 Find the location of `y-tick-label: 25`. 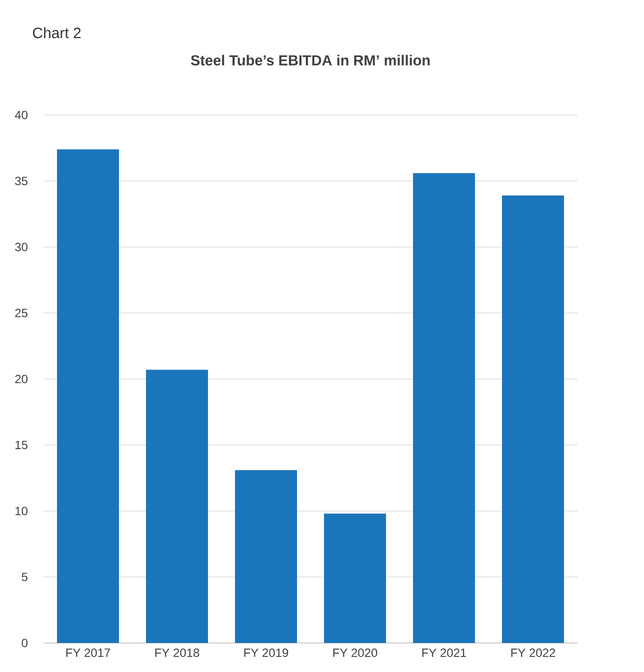

y-tick-label: 25 is located at coordinates (21, 313).